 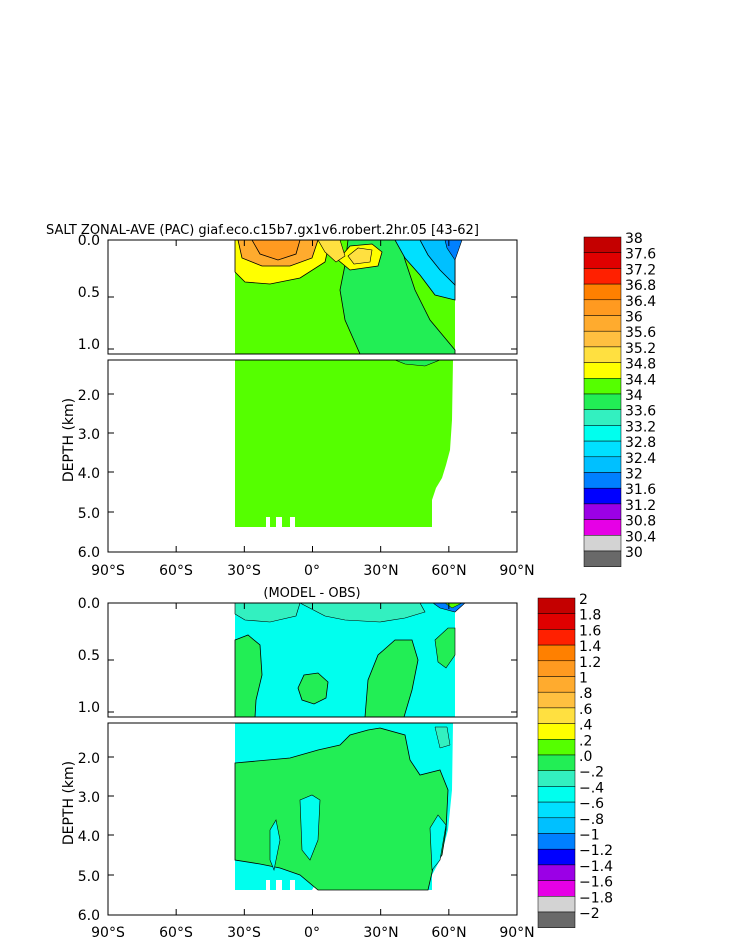 I want to click on y-tick-label: 4.0, so click(x=89, y=837).